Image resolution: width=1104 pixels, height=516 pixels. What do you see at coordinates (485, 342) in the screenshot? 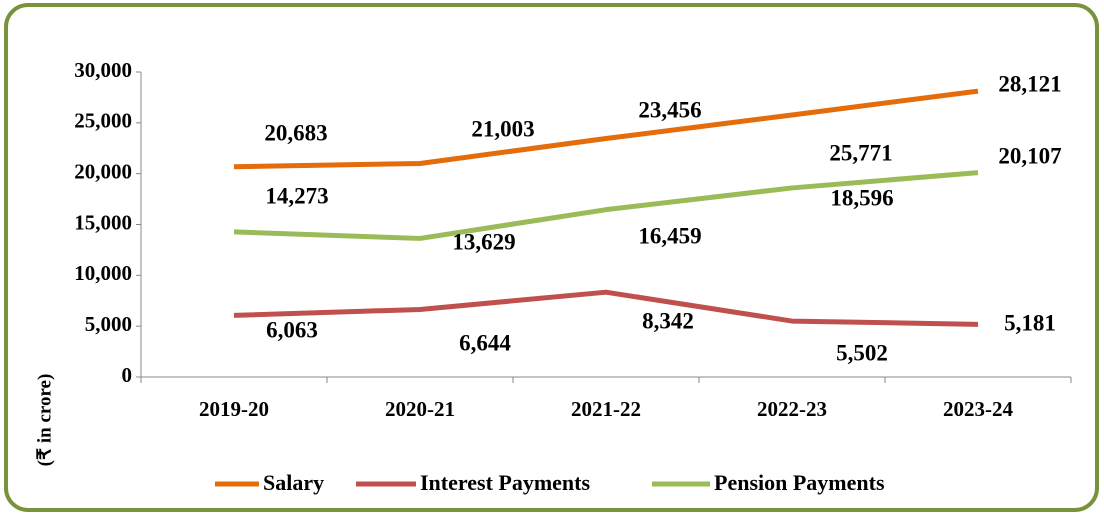
I see `data-label: 6,644` at bounding box center [485, 342].